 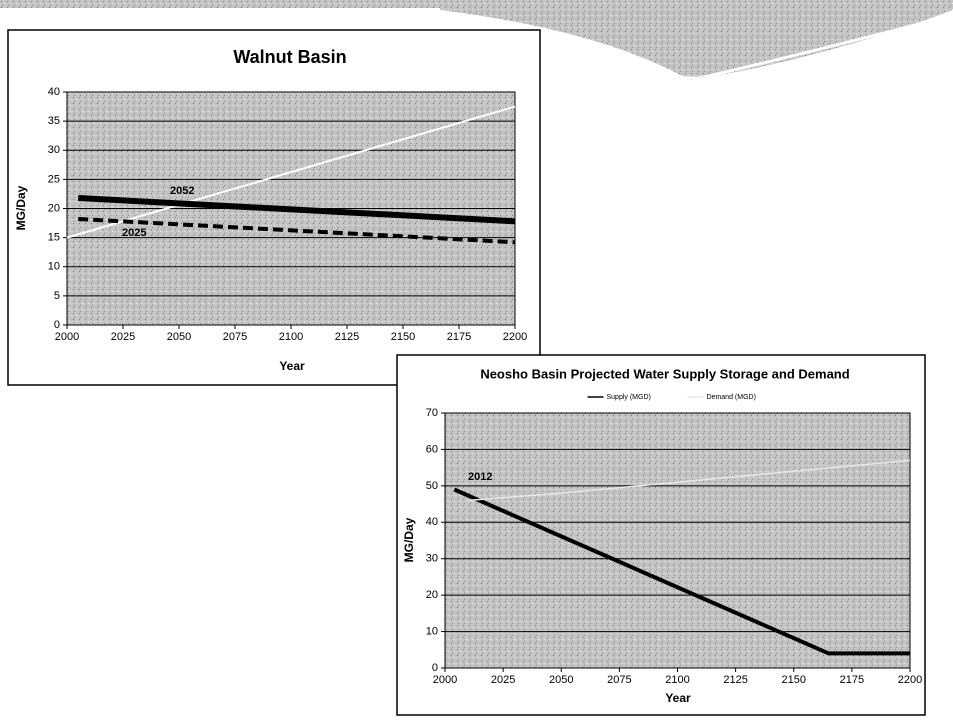 I want to click on annotation: 2012, so click(x=480, y=477).